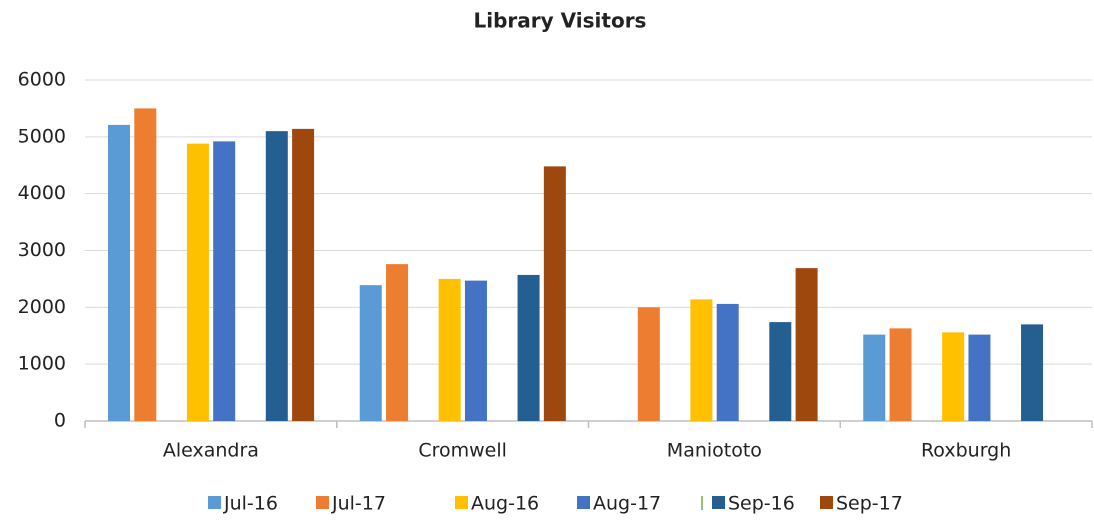  I want to click on x-tick-label: Cromwell, so click(462, 451).